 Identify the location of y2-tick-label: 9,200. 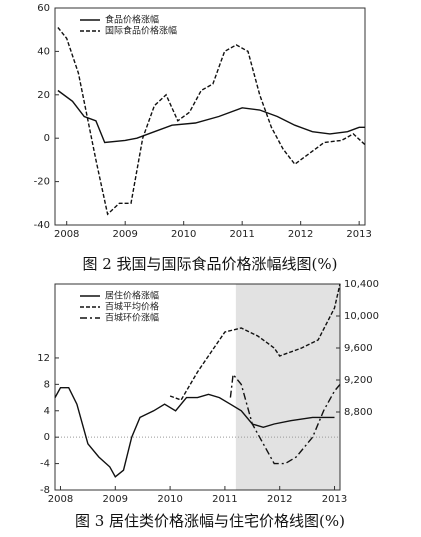
(358, 380).